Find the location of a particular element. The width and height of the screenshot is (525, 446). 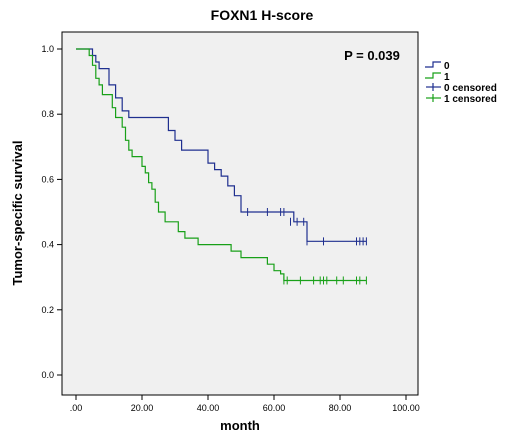

x-tick-label: .00 is located at coordinates (76, 408).